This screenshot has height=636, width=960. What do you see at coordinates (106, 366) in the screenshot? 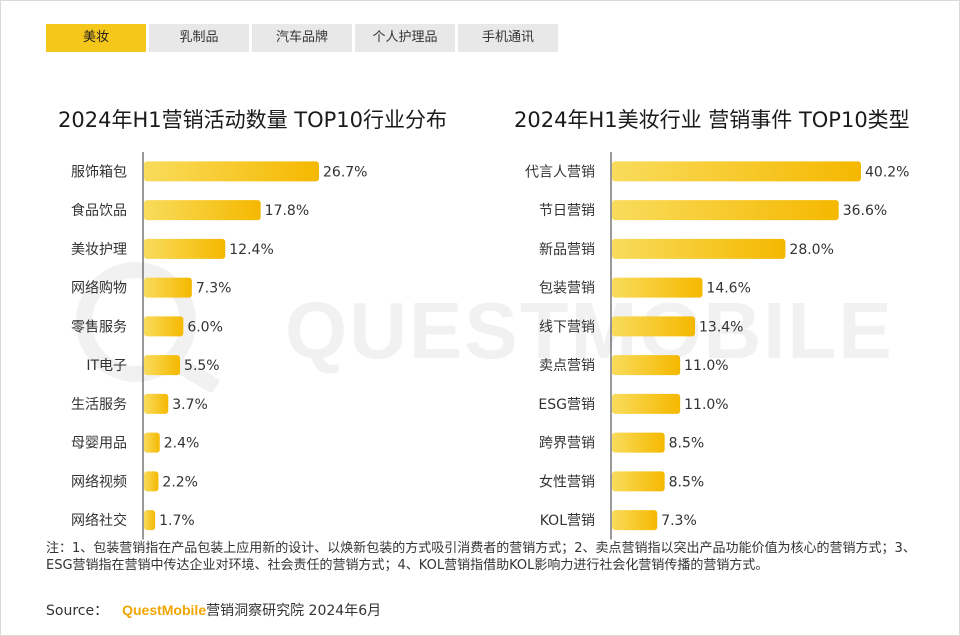
I see `category-label: IT电子` at bounding box center [106, 366].